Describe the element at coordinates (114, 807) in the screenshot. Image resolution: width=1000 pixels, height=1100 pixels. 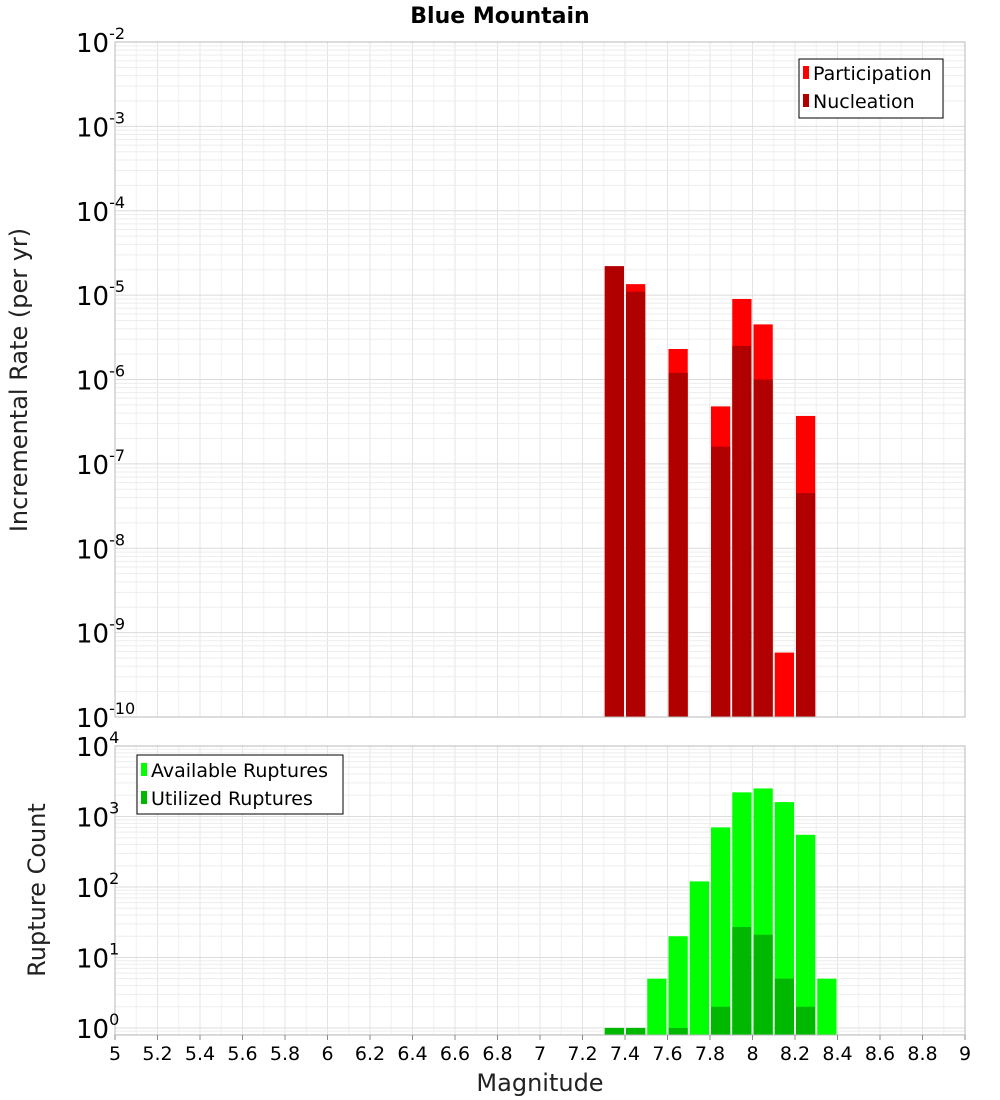
I see `count-y-tick-exp: 3` at that location.